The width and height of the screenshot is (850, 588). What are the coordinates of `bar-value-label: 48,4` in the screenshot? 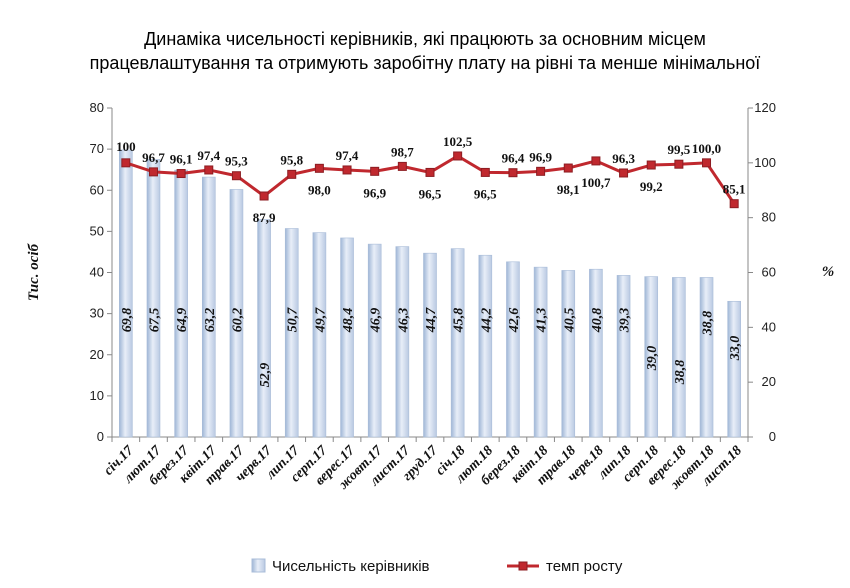 It's located at (348, 321).